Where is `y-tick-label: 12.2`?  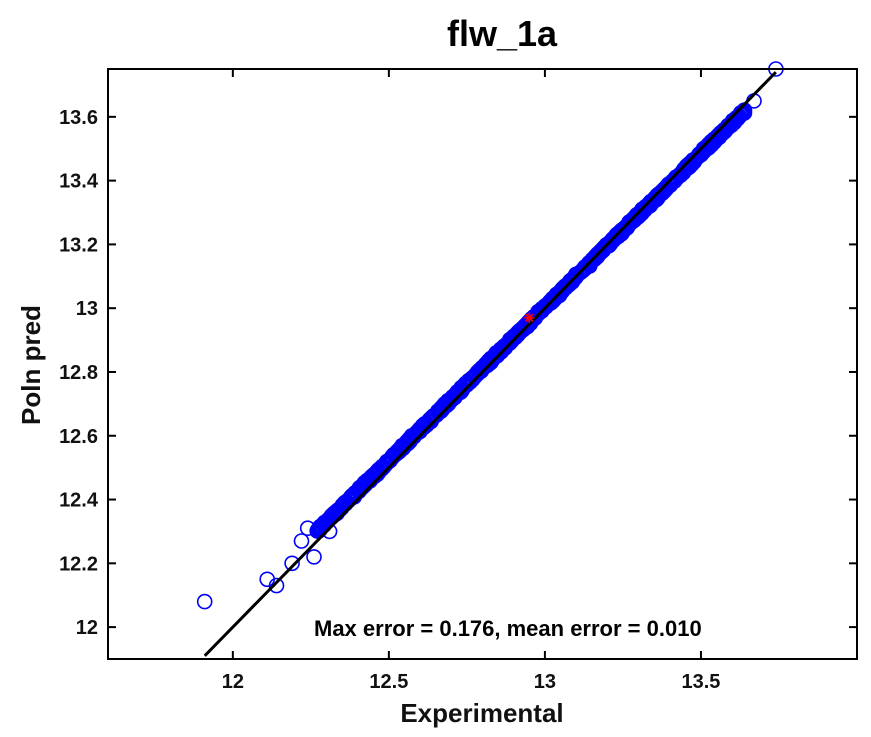 y-tick-label: 12.2 is located at coordinates (78, 564).